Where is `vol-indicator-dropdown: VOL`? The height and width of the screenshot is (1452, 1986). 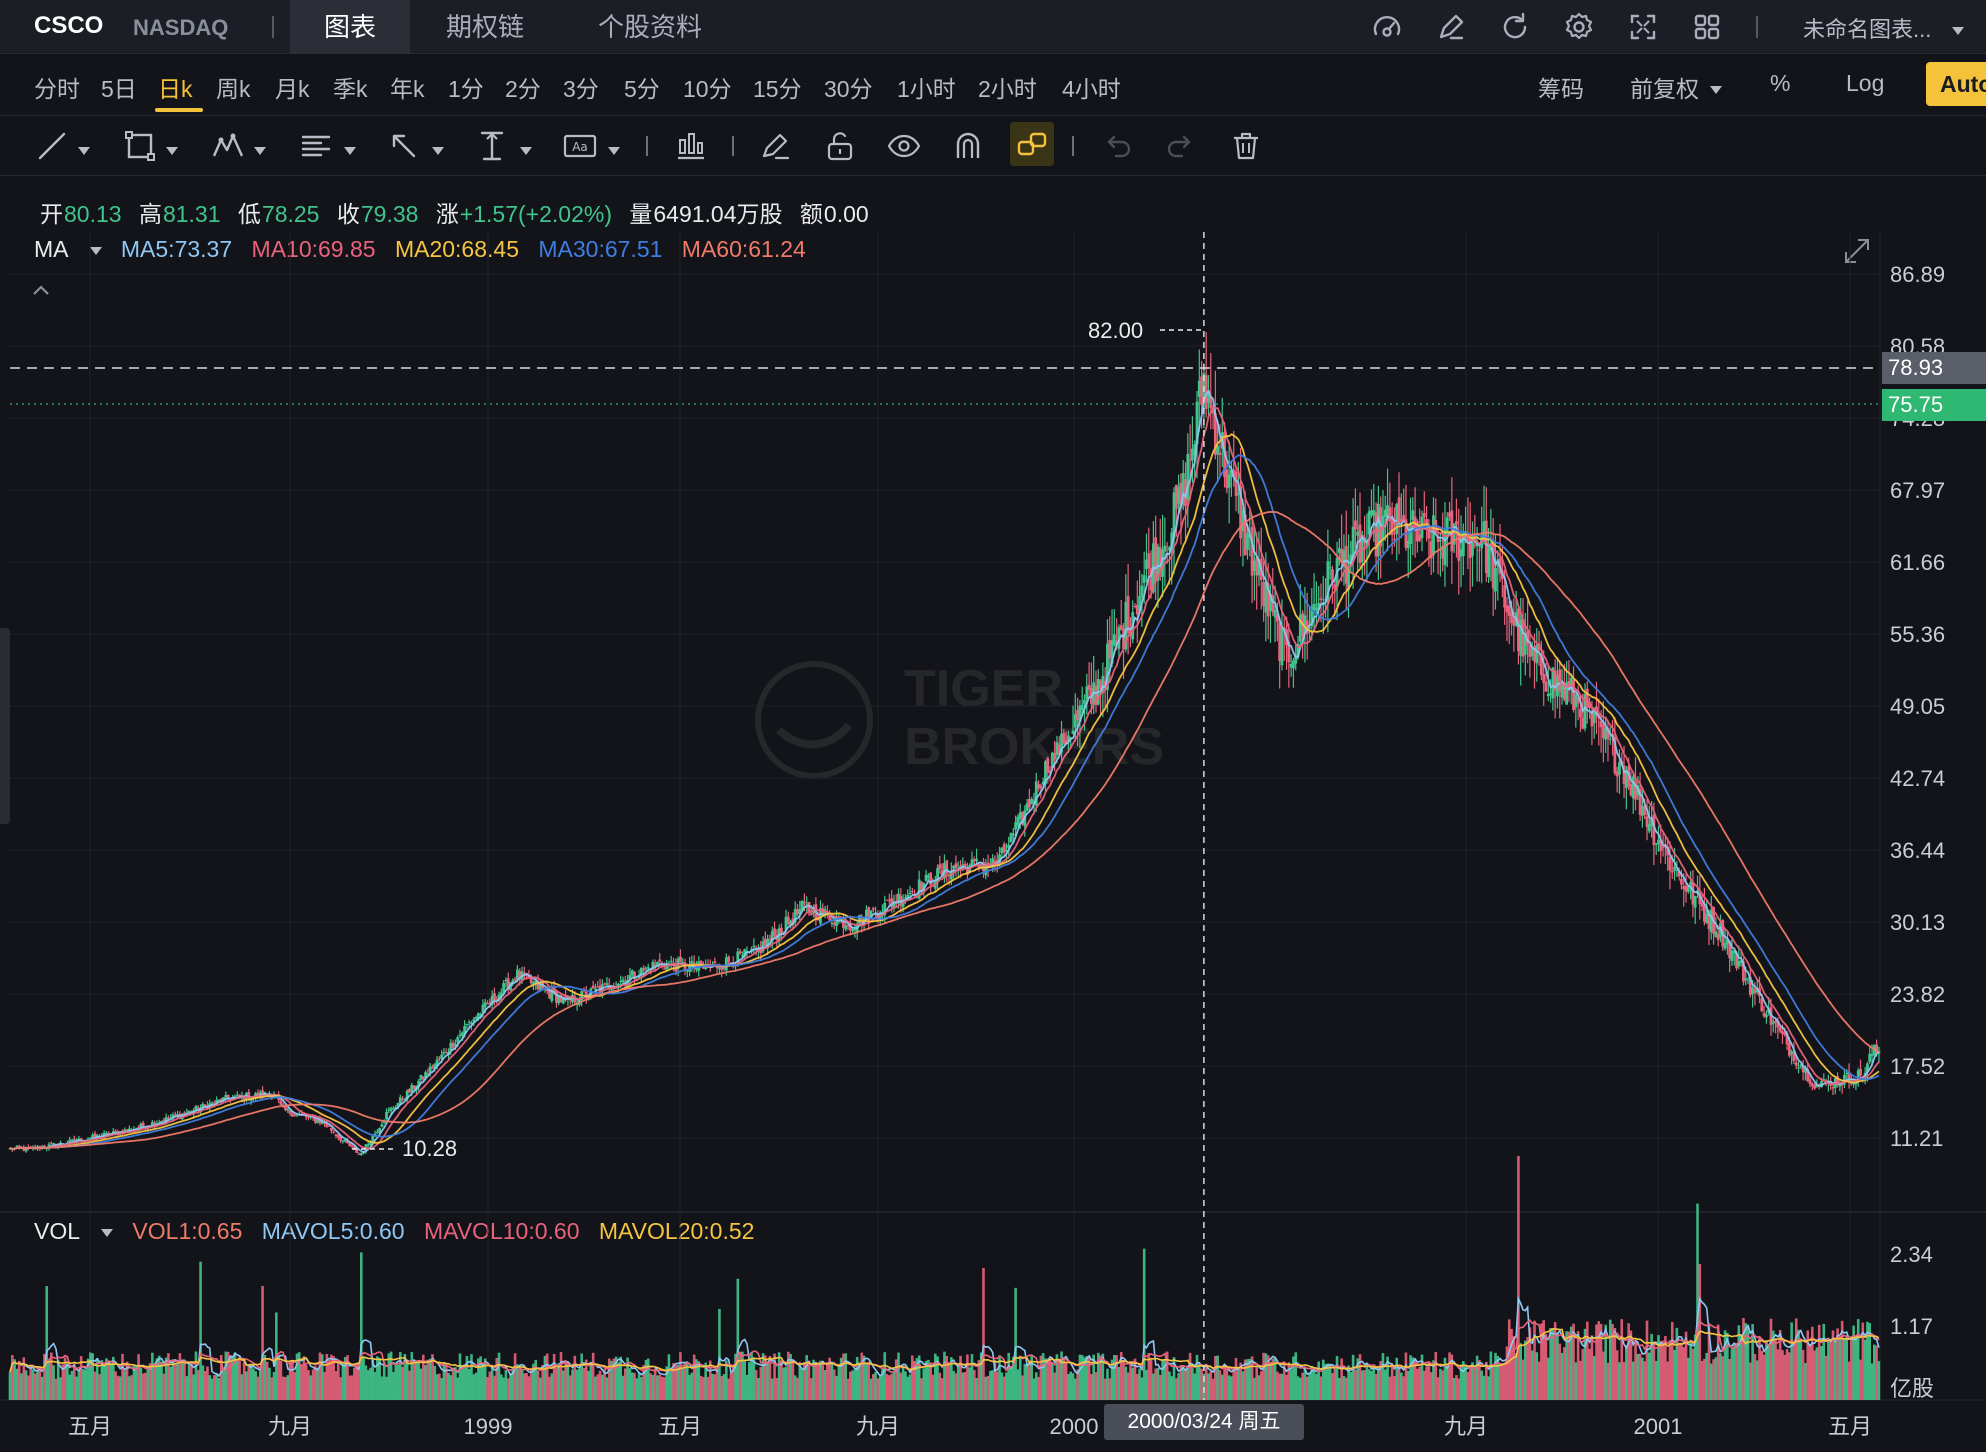 vol-indicator-dropdown: VOL is located at coordinates (57, 1231).